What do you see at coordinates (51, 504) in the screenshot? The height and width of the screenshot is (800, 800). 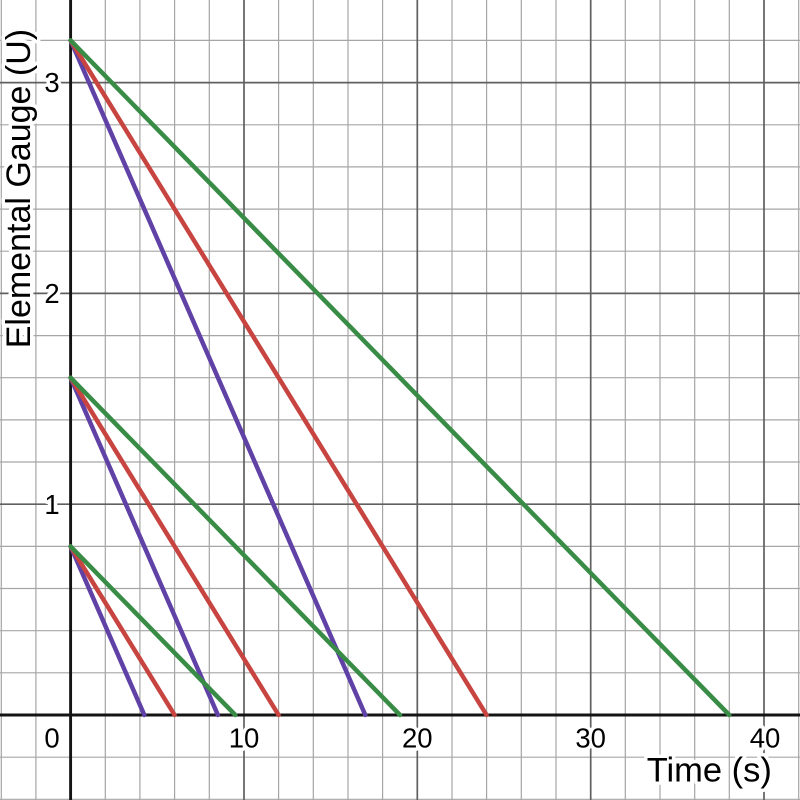 I see `svg-text: 1` at bounding box center [51, 504].